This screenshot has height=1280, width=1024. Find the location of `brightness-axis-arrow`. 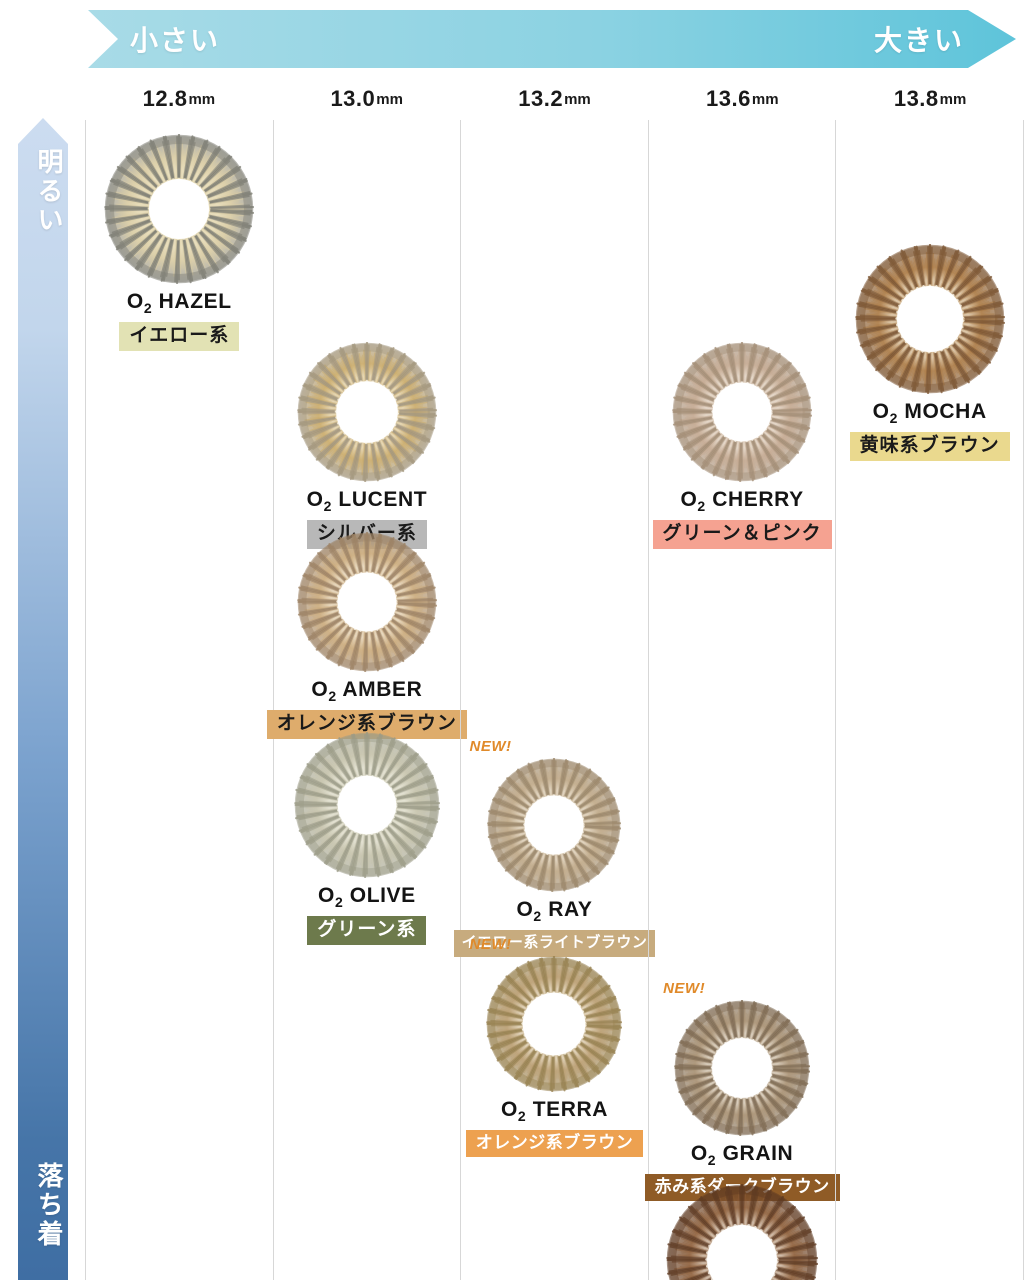

brightness-axis-arrow is located at coordinates (43, 699).